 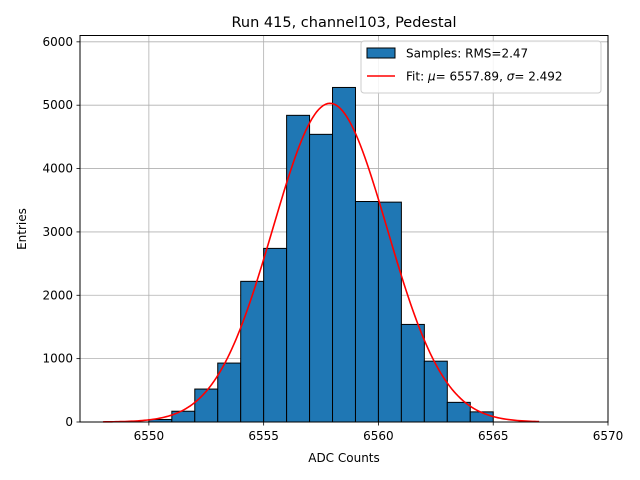 I want to click on legend-box, so click(x=481, y=67).